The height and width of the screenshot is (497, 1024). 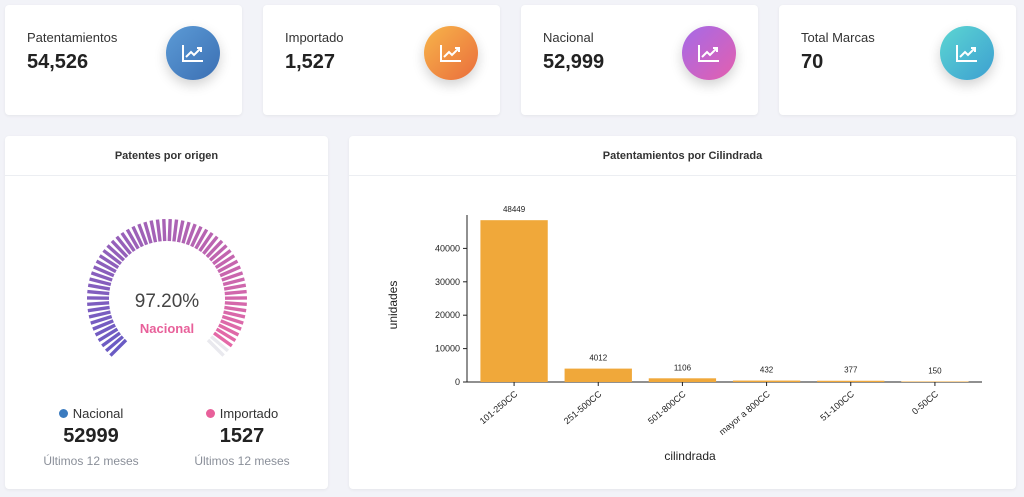 What do you see at coordinates (447, 248) in the screenshot?
I see `y-tick-label: 40000` at bounding box center [447, 248].